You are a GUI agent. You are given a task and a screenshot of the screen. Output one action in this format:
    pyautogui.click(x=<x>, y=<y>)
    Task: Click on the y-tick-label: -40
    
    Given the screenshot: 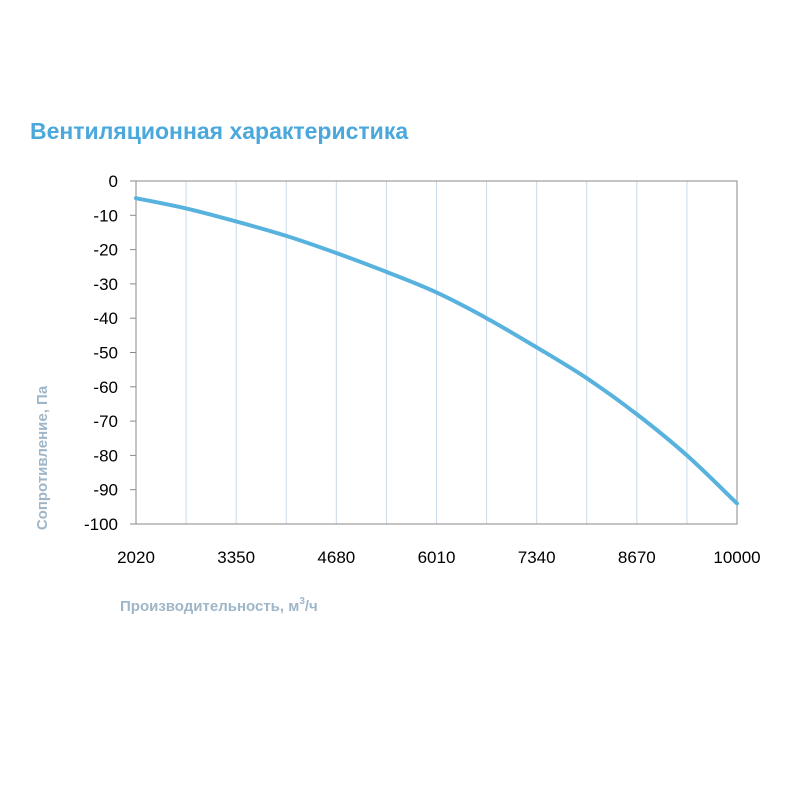 What is the action you would take?
    pyautogui.click(x=105, y=318)
    